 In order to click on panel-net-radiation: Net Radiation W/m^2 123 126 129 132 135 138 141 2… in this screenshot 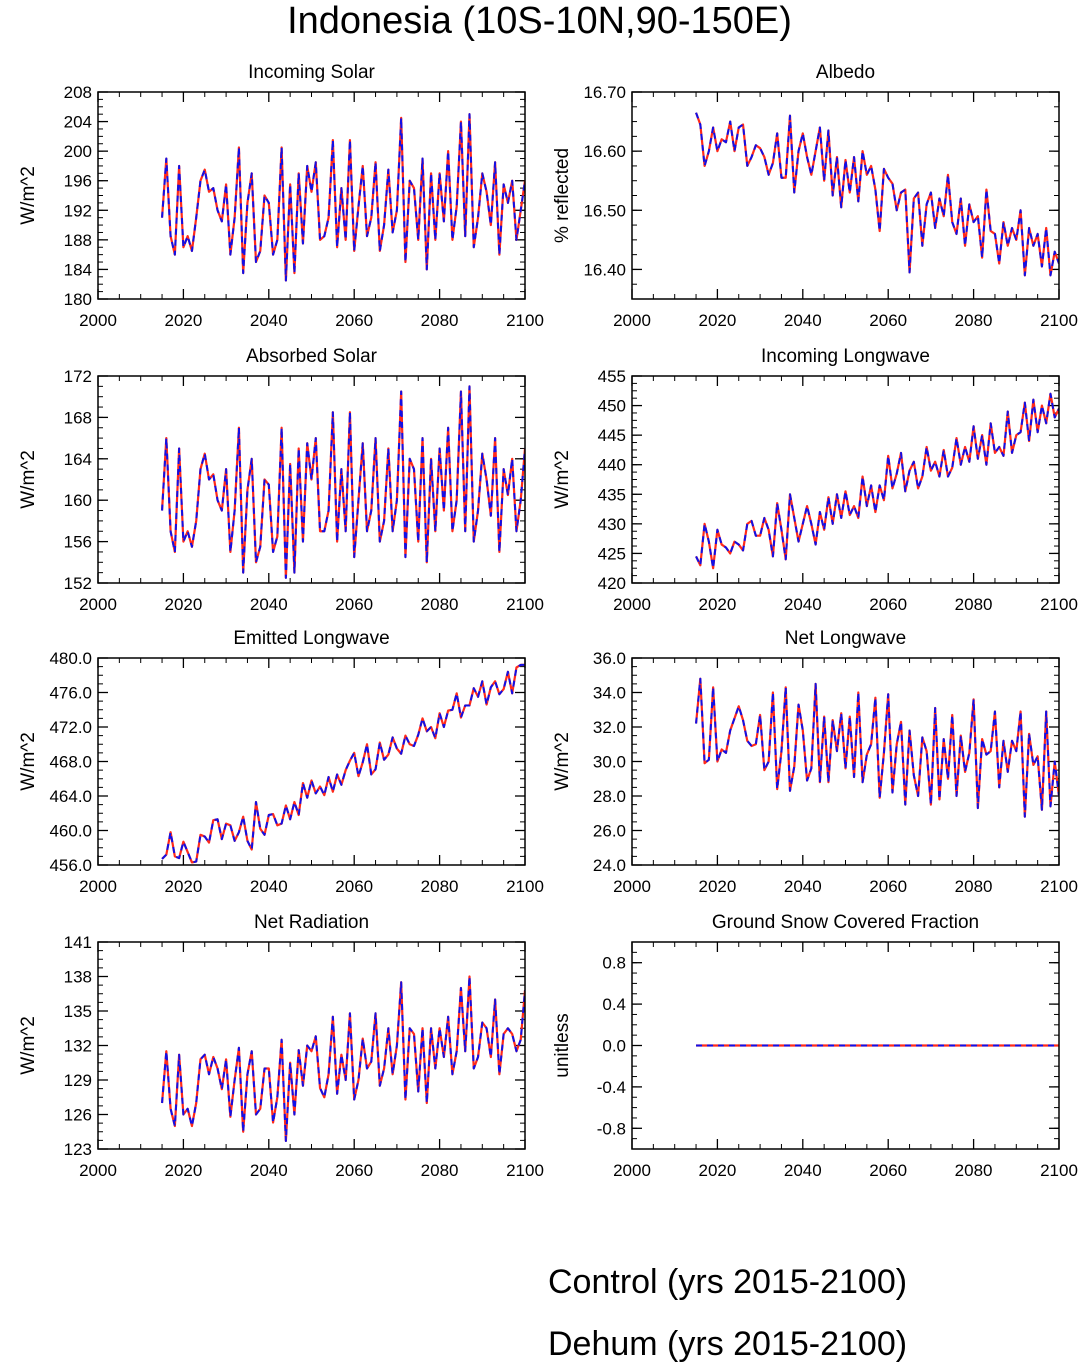, I will do `click(281, 1046)`.